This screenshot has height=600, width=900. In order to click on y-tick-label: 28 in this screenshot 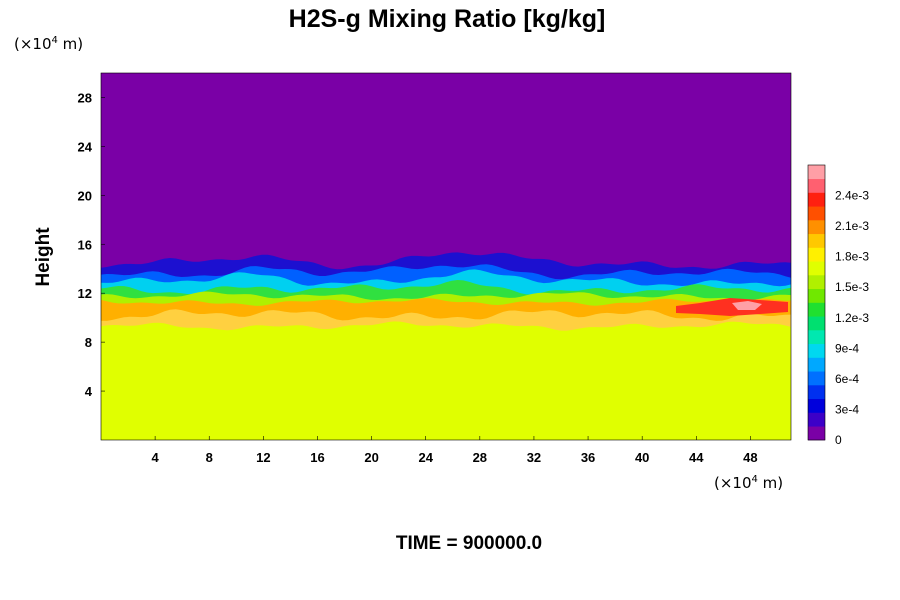, I will do `click(85, 97)`.